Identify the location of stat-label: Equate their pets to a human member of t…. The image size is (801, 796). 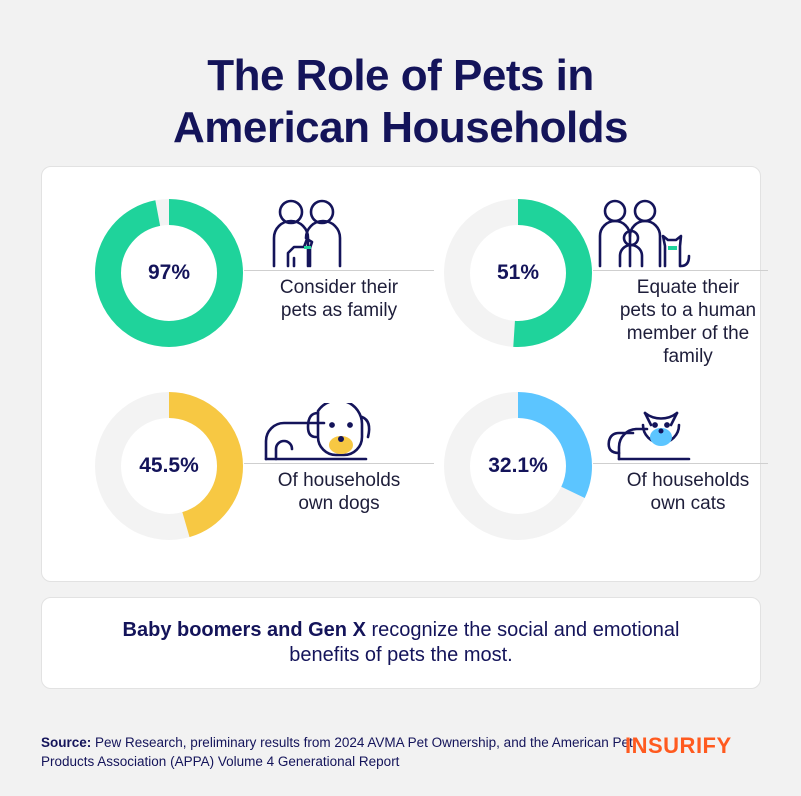
(688, 322).